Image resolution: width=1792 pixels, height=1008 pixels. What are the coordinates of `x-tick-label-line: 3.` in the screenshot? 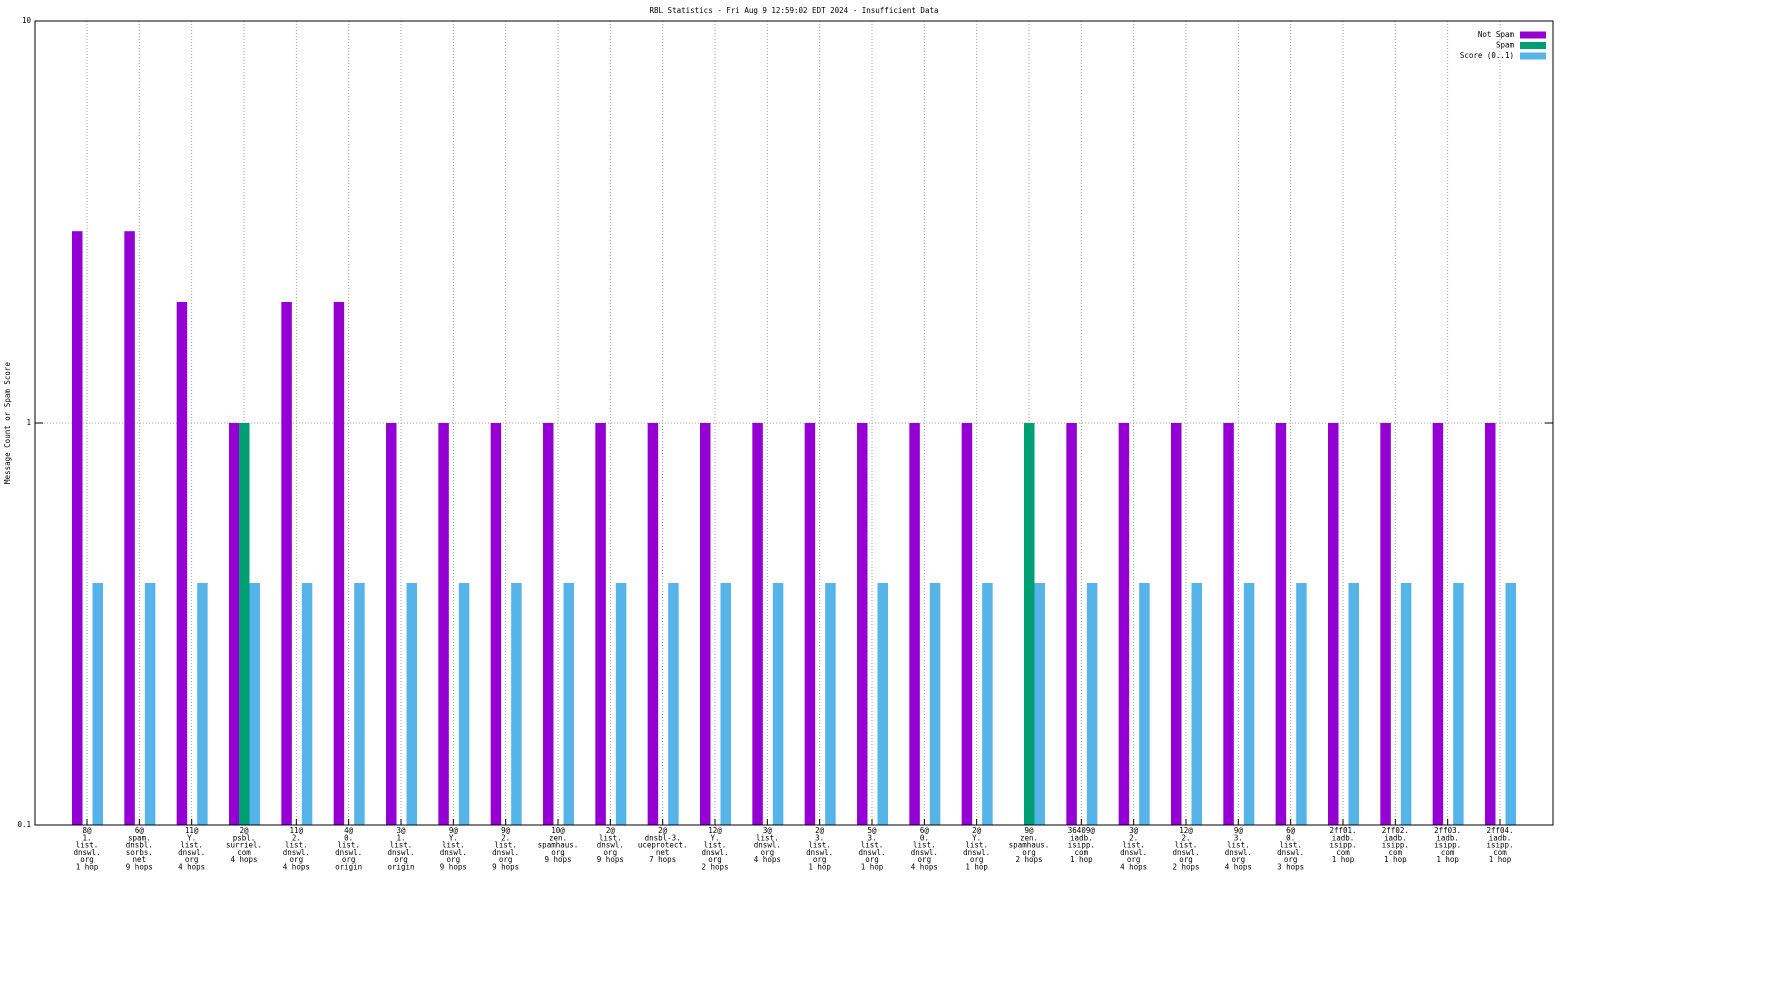 It's located at (871, 837).